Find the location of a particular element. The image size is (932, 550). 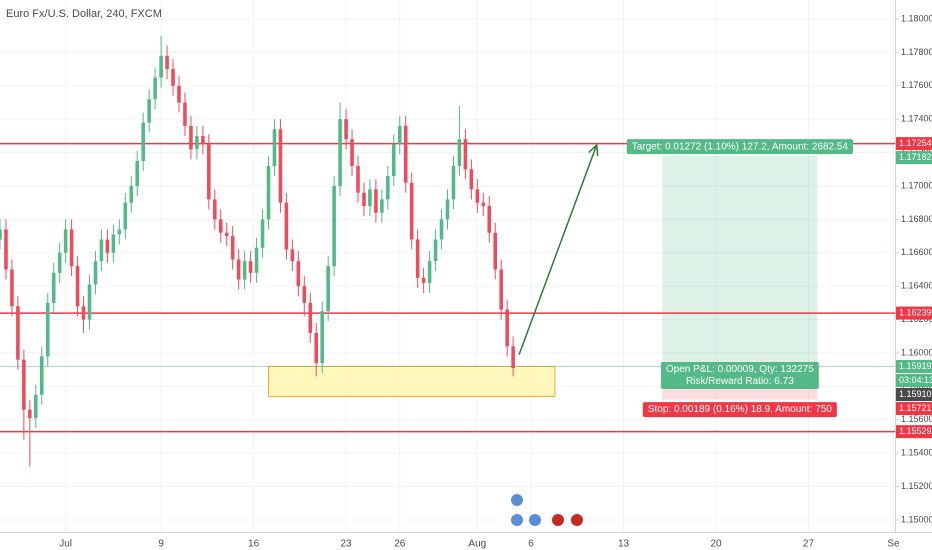

x-tick-label: 9 is located at coordinates (161, 544).